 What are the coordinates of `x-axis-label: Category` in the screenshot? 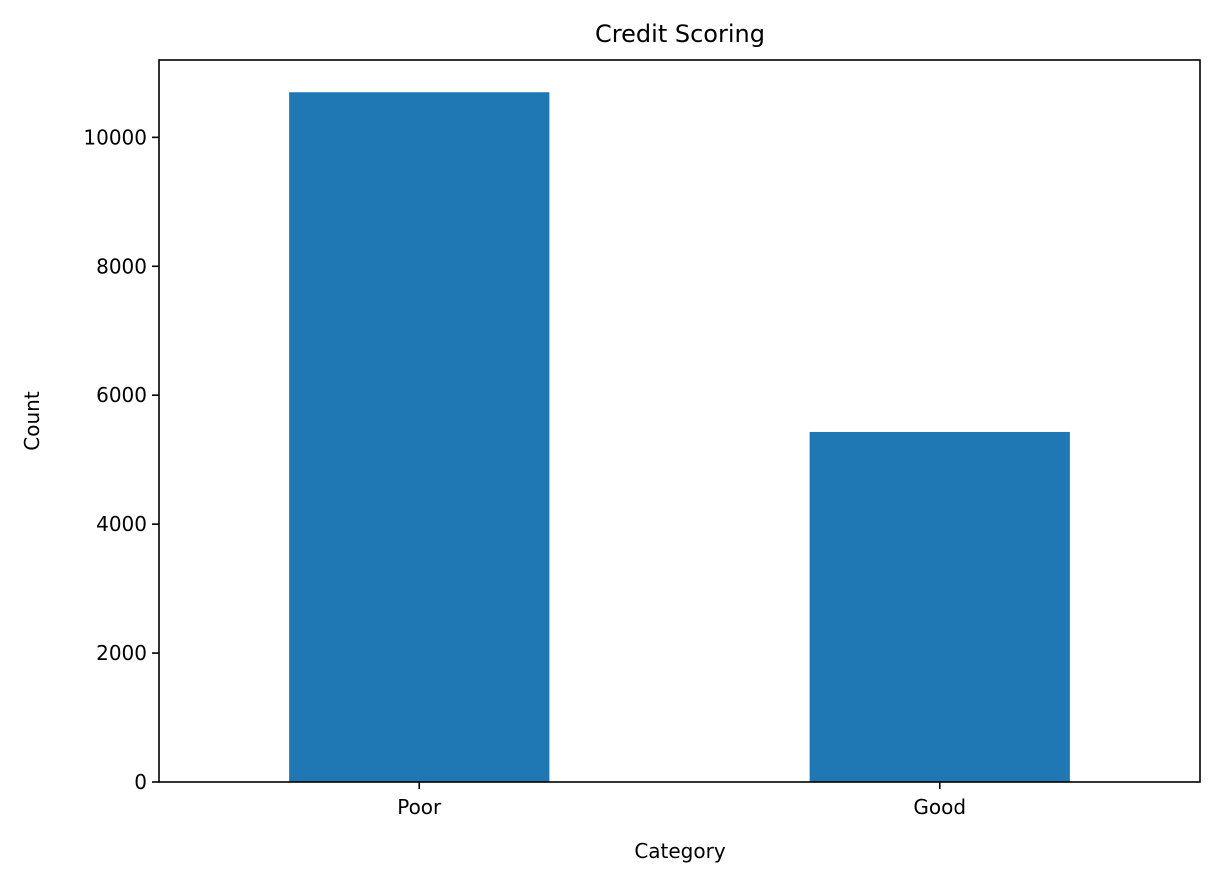 It's located at (680, 851).